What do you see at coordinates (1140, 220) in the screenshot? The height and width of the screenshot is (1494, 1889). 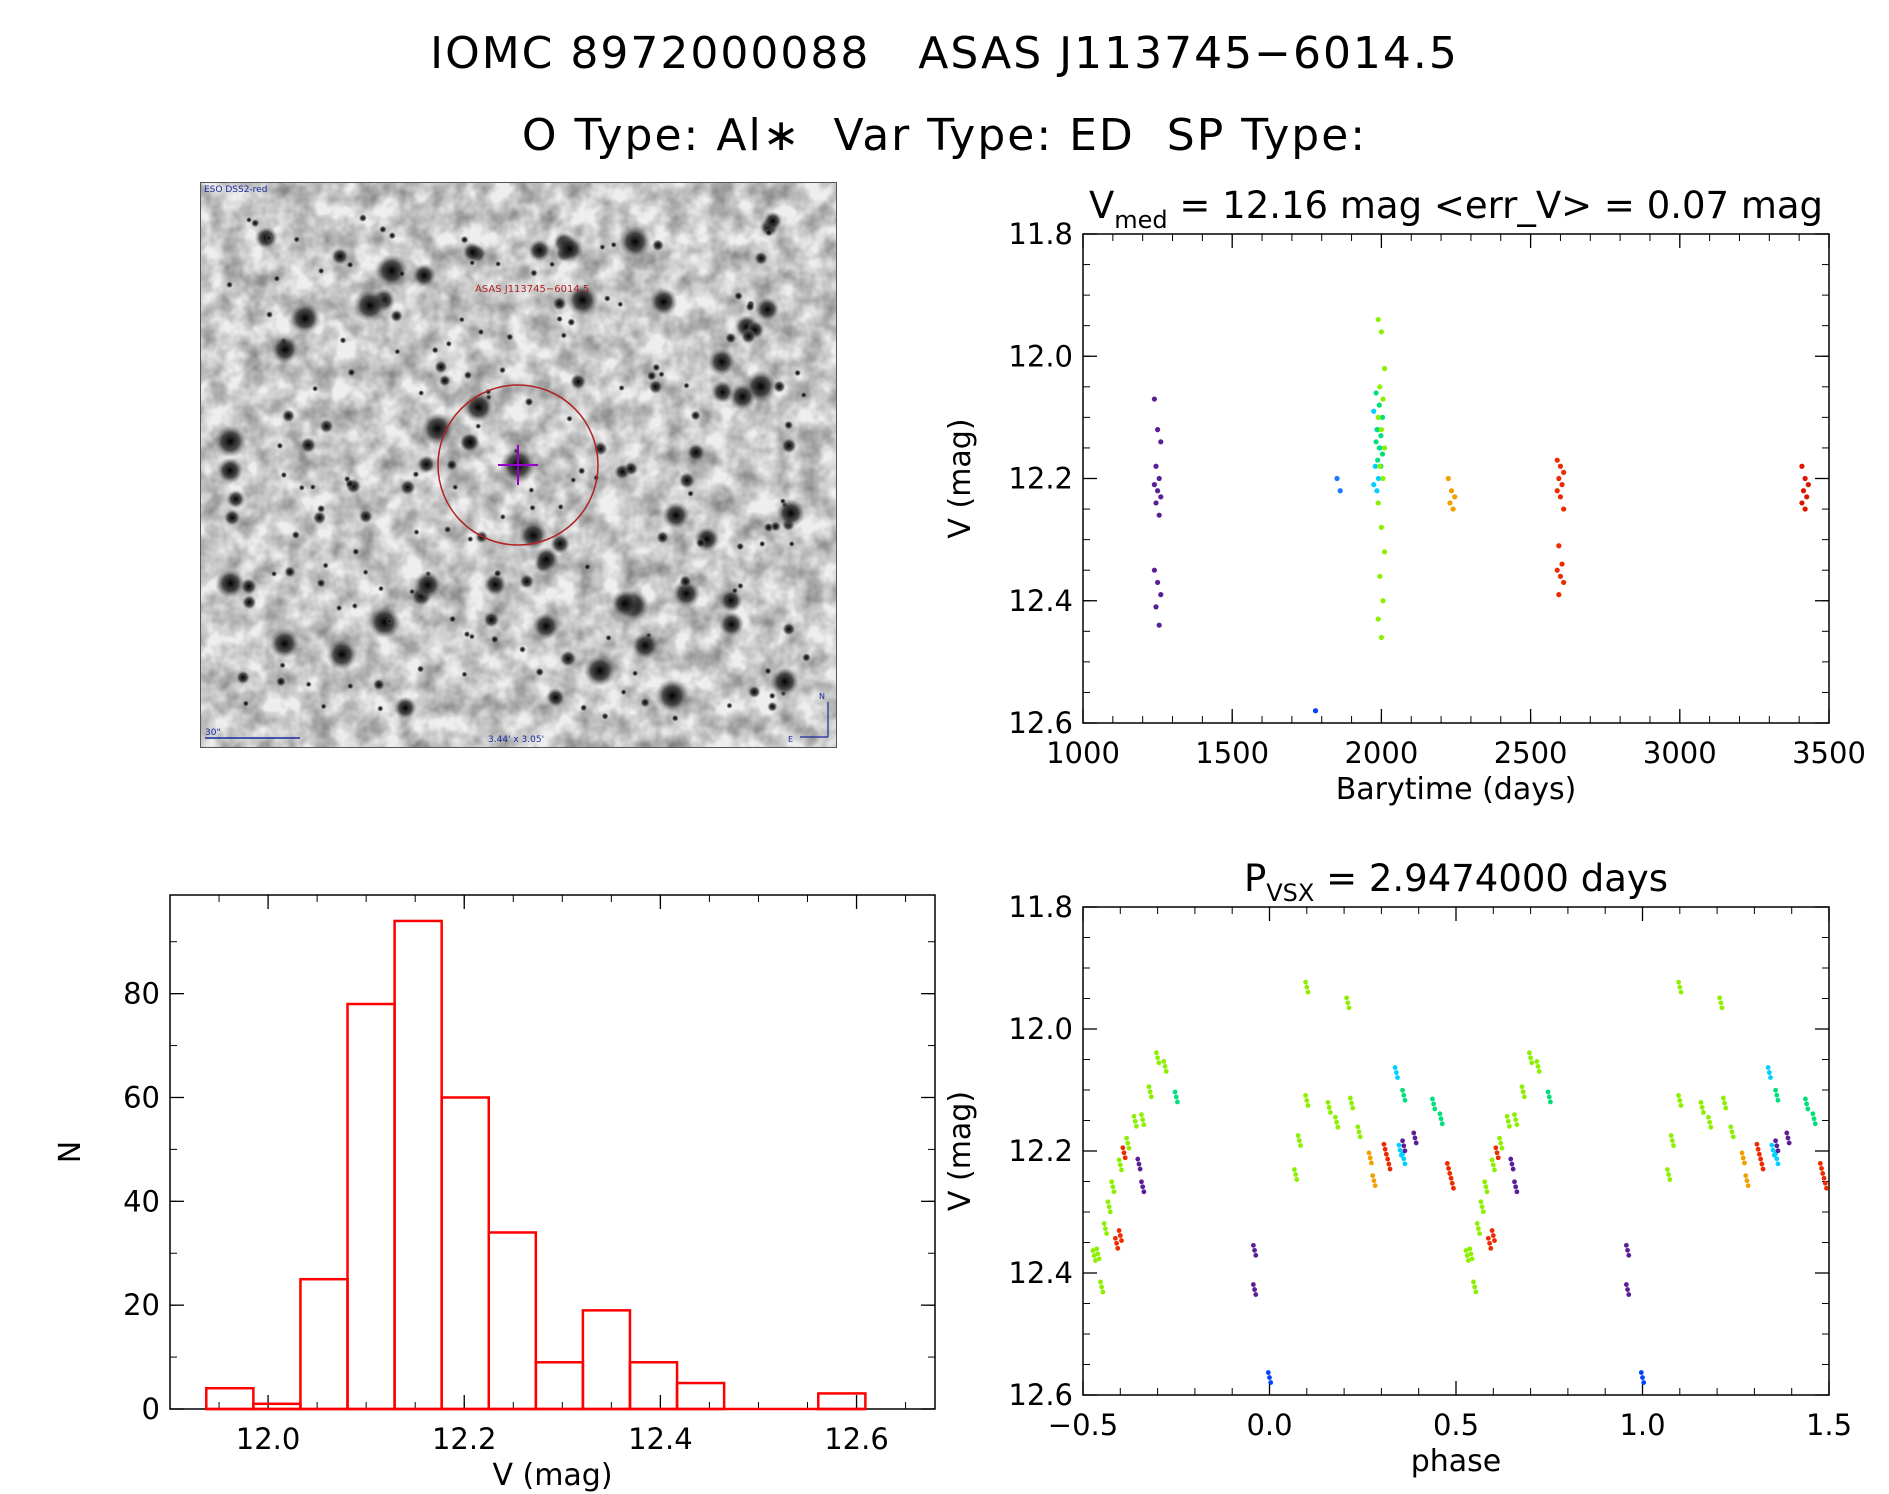 I see `title-subscript: med` at bounding box center [1140, 220].